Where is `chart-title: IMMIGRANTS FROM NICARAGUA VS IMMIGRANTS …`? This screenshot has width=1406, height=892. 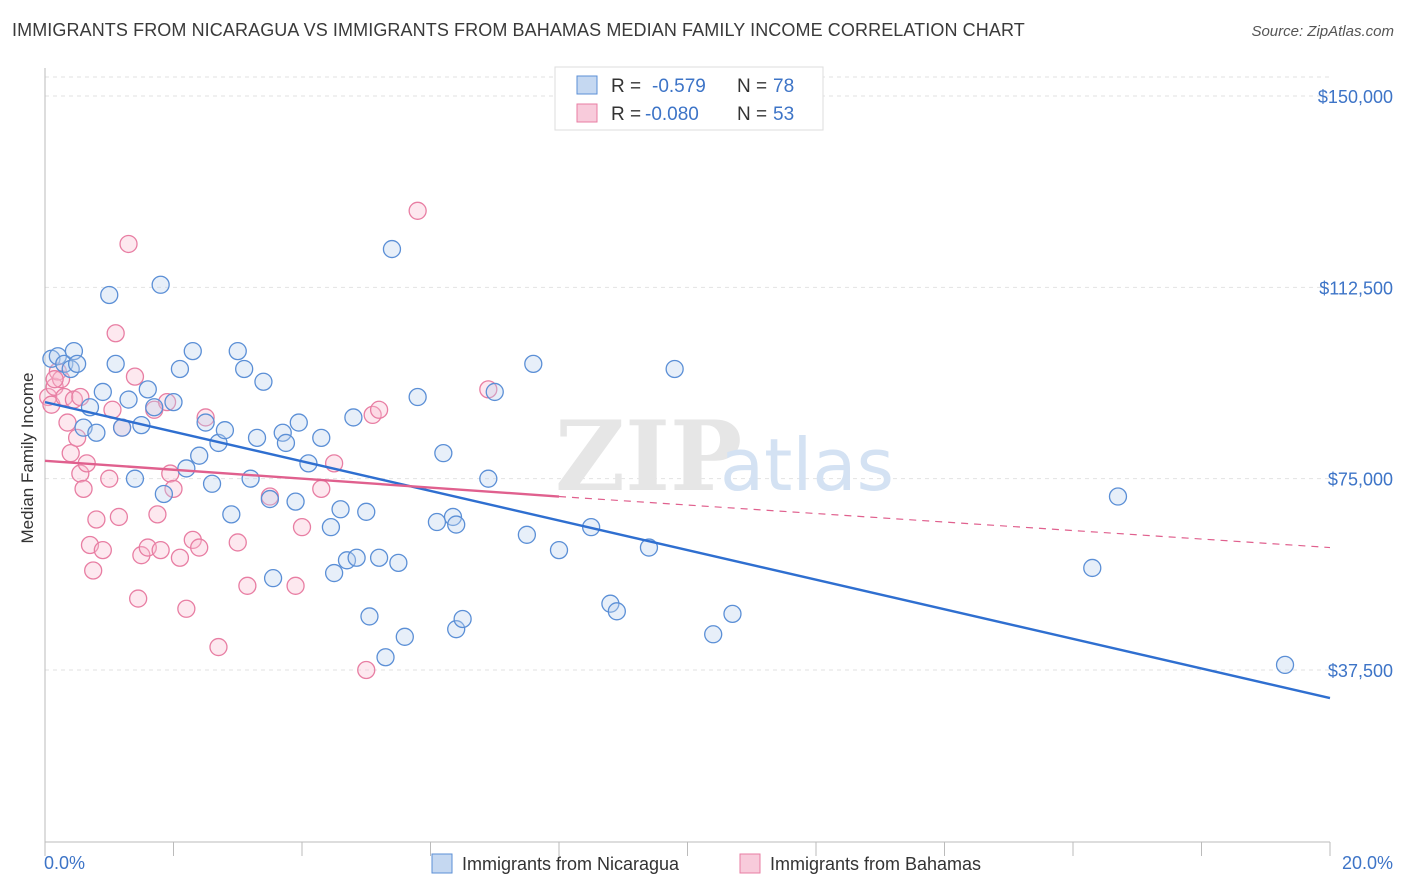 chart-title: IMMIGRANTS FROM NICARAGUA VS IMMIGRANTS … is located at coordinates (518, 30).